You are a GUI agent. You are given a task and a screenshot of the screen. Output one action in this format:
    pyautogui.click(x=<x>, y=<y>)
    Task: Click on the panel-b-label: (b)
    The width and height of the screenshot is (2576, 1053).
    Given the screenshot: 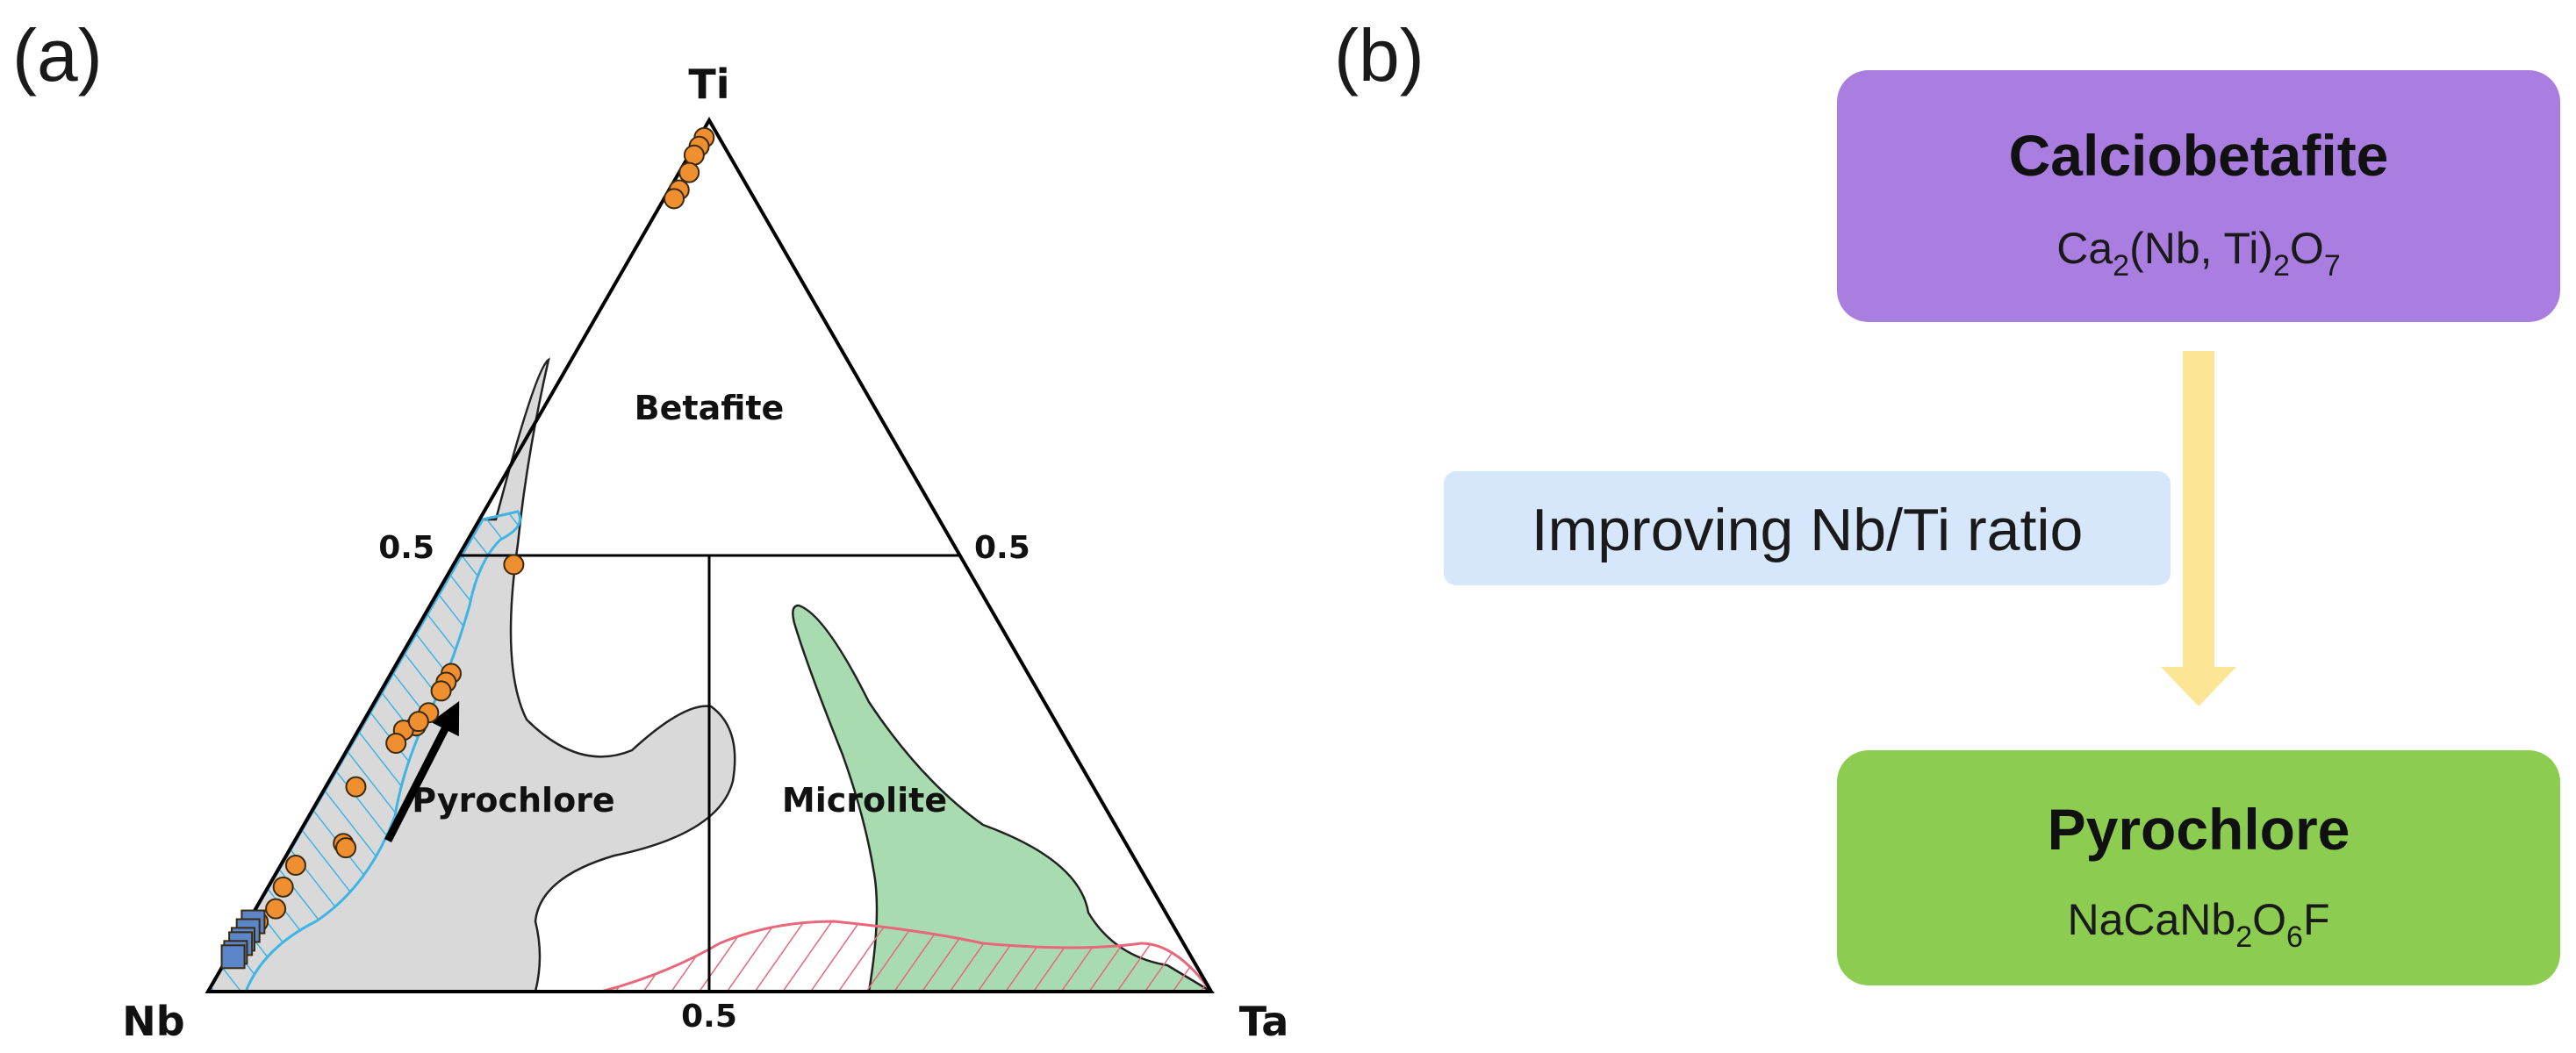 What is the action you would take?
    pyautogui.click(x=1379, y=55)
    